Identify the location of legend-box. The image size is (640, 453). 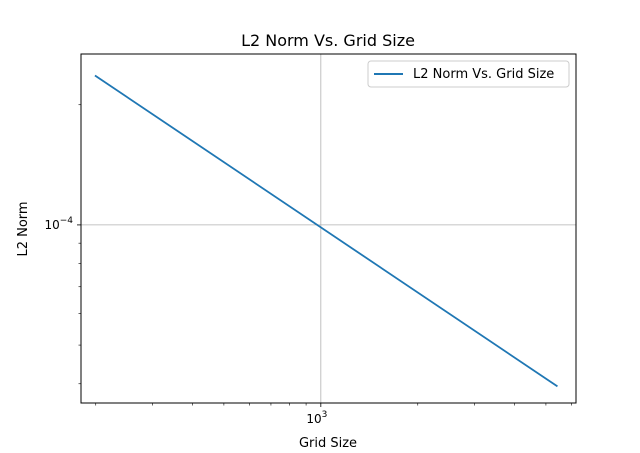
(468, 74).